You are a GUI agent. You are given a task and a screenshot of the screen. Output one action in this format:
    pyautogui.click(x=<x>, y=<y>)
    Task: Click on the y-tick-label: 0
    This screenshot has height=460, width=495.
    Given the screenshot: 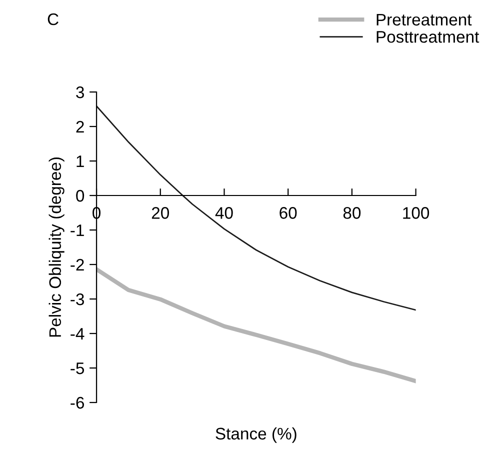 What is the action you would take?
    pyautogui.click(x=80, y=196)
    